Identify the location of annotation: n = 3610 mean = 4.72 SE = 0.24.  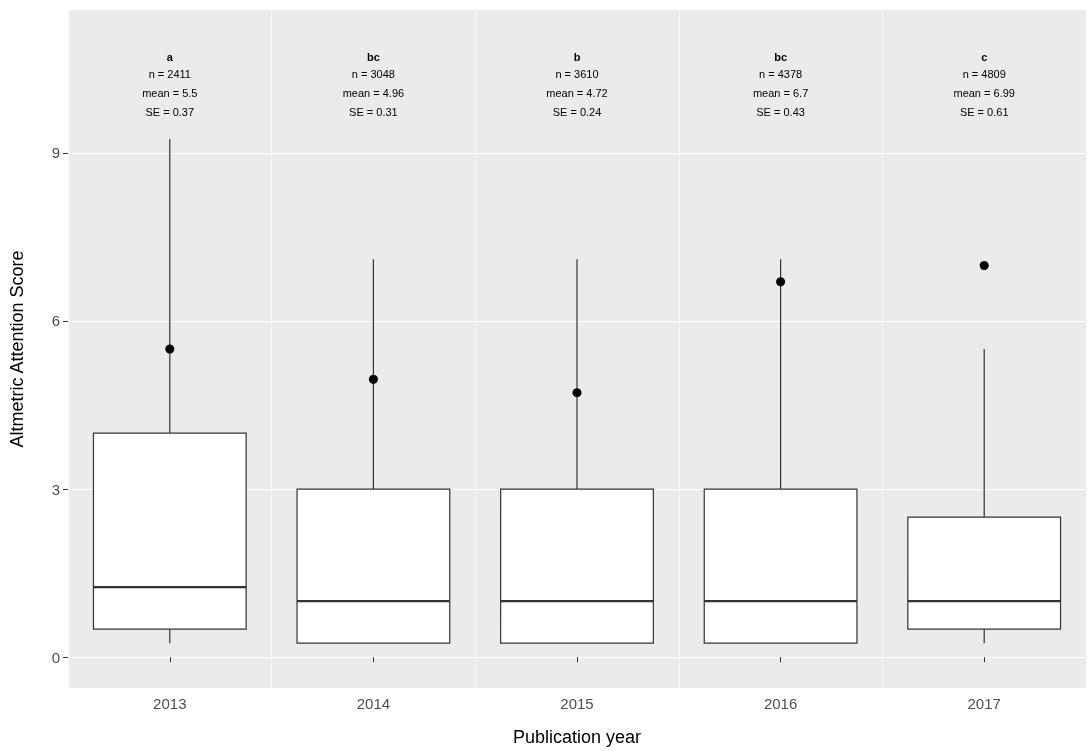
(577, 92).